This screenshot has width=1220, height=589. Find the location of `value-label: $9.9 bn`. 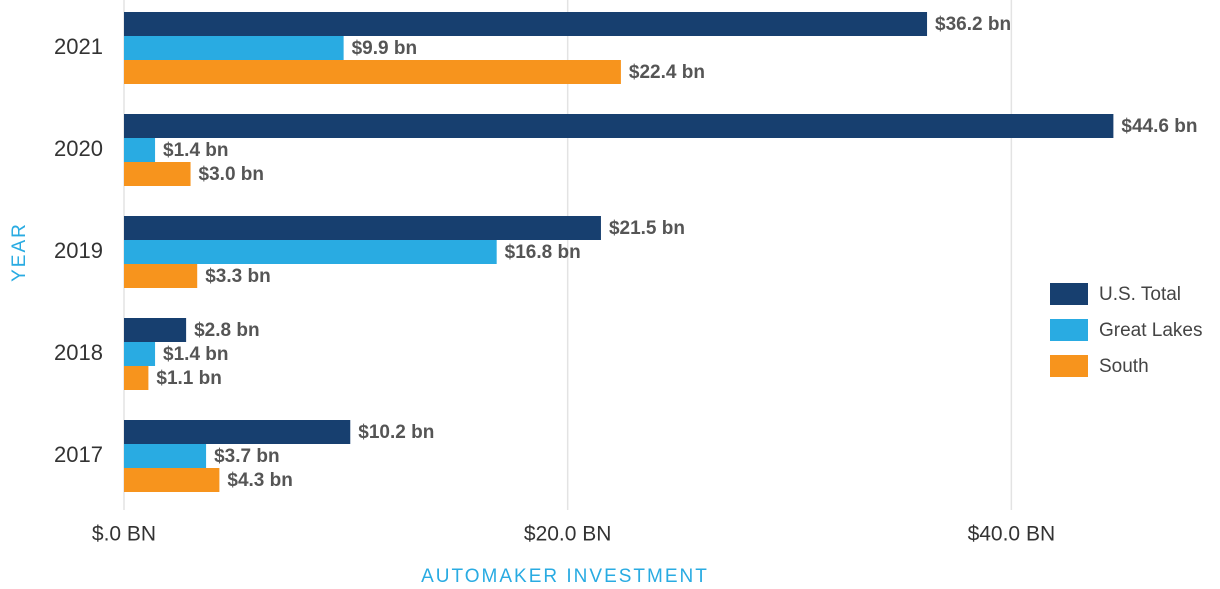

value-label: $9.9 bn is located at coordinates (384, 48).